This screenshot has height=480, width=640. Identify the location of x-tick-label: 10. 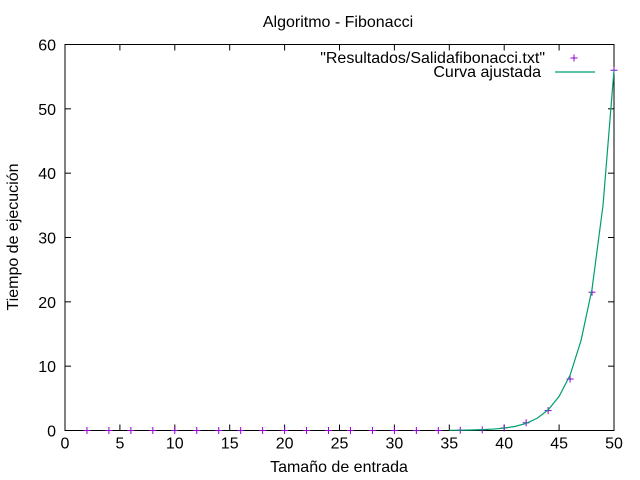
(175, 444).